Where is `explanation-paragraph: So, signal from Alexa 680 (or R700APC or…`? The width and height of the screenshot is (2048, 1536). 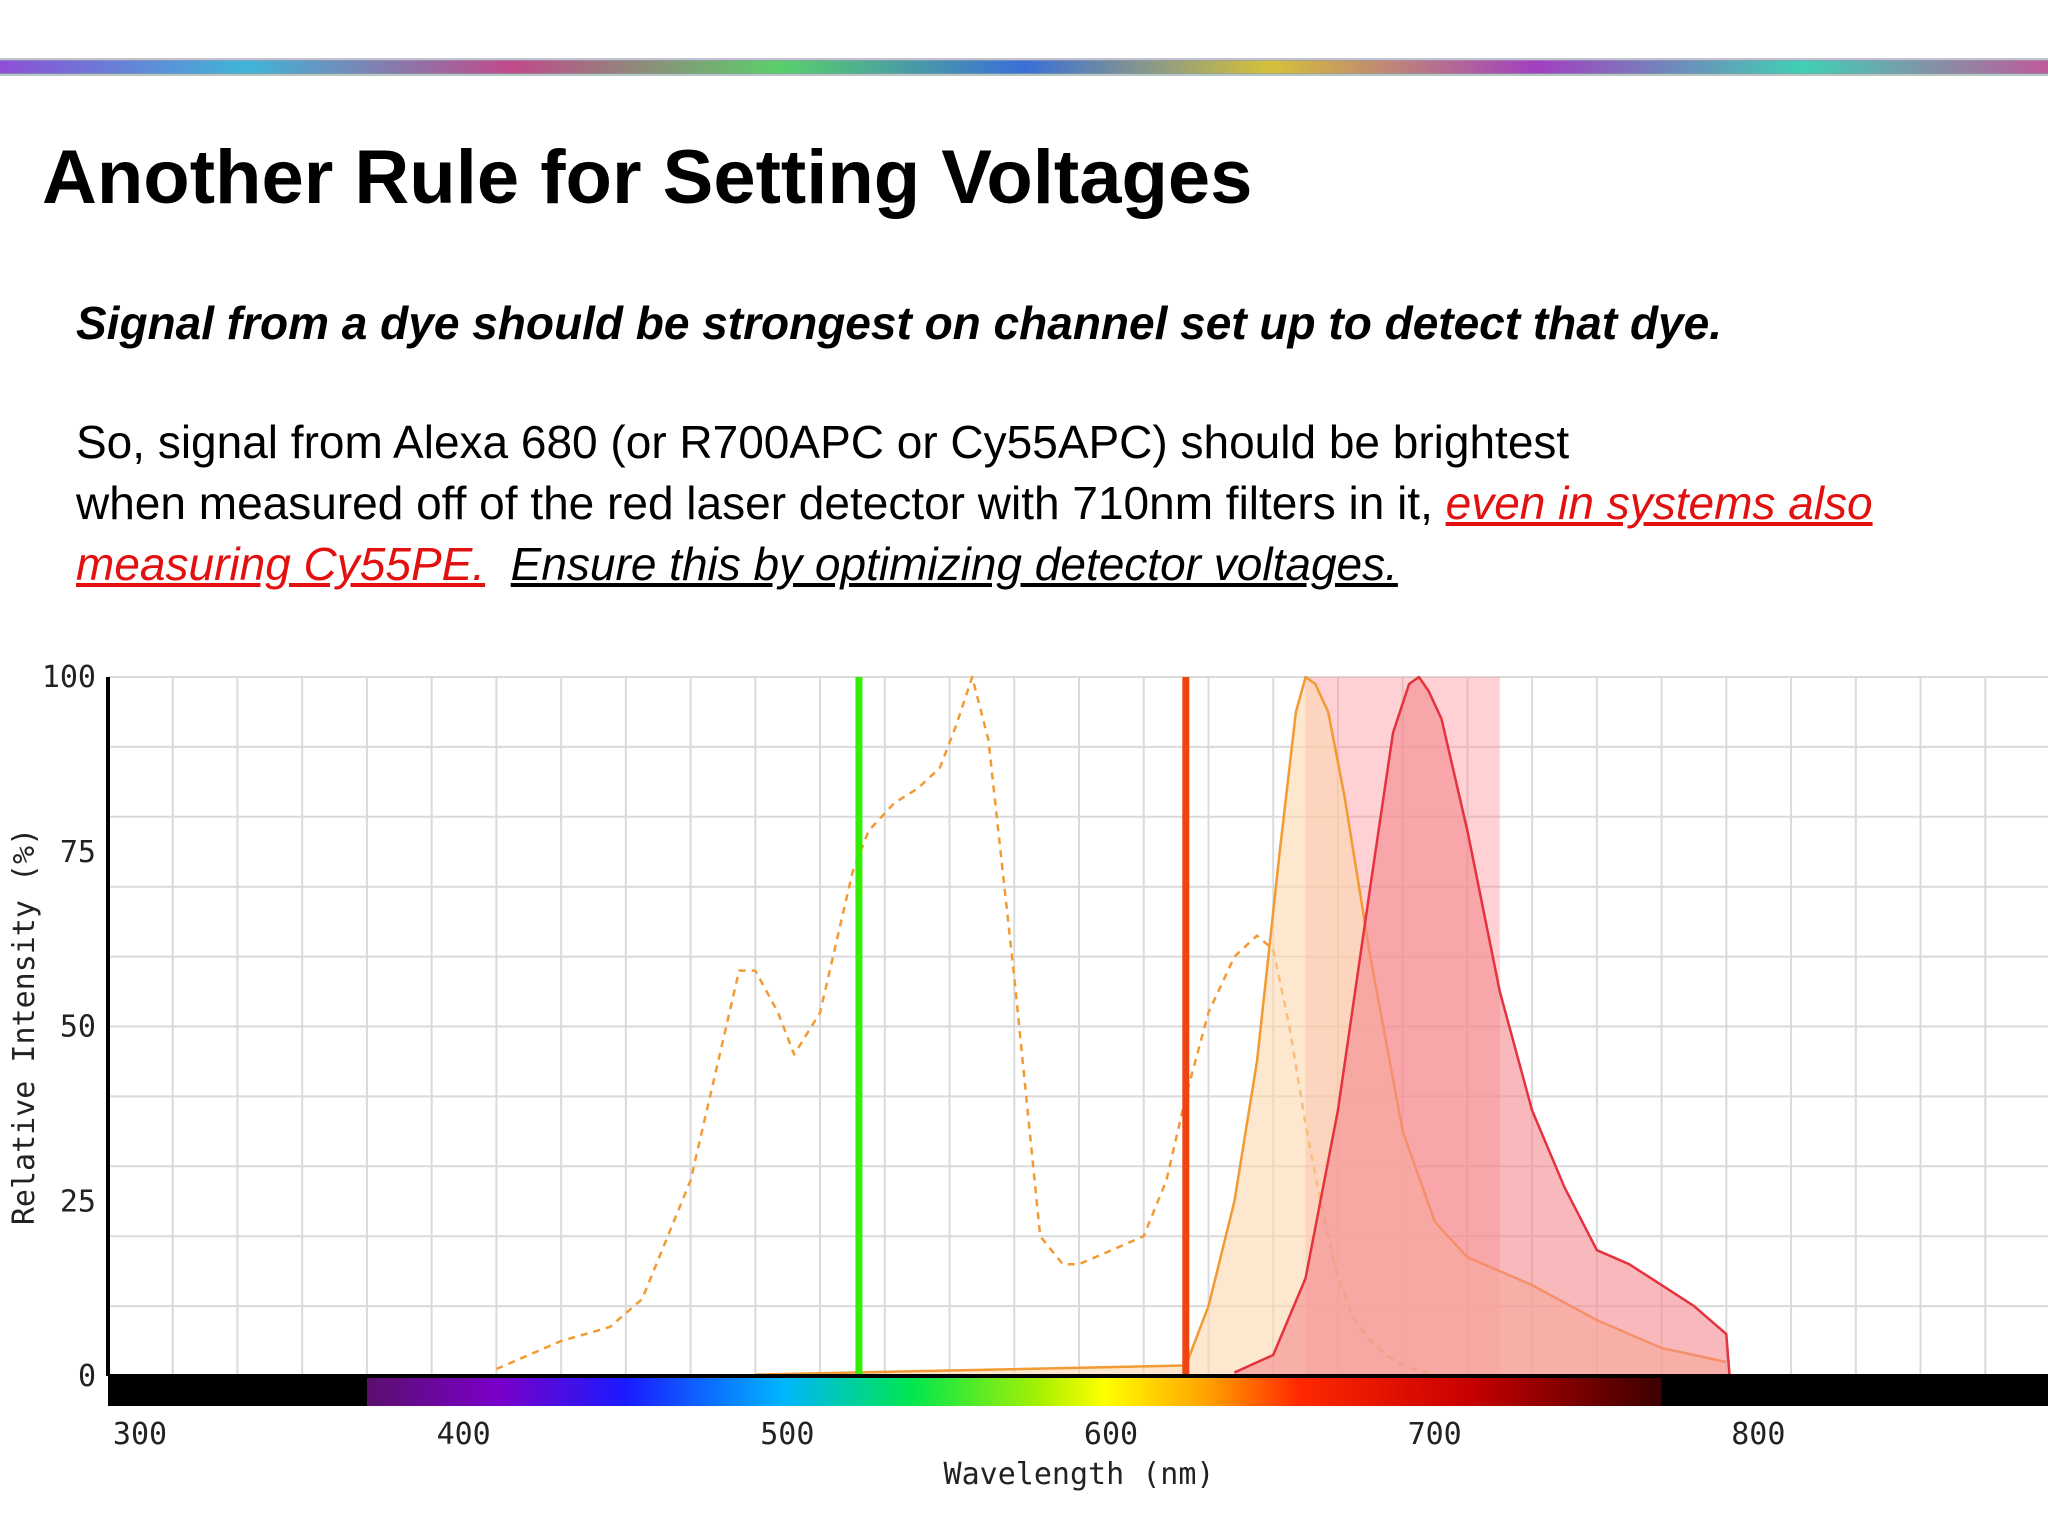 explanation-paragraph: So, signal from Alexa 680 (or R700APC or… is located at coordinates (1051, 503).